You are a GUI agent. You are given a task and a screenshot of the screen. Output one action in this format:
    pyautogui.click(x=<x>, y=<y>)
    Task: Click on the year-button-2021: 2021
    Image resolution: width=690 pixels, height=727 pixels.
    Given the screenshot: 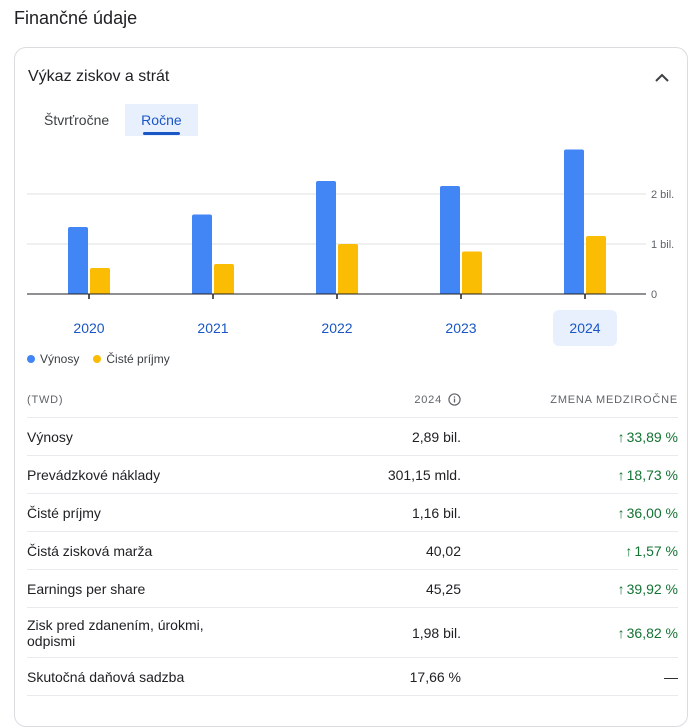 What is the action you would take?
    pyautogui.click(x=213, y=328)
    